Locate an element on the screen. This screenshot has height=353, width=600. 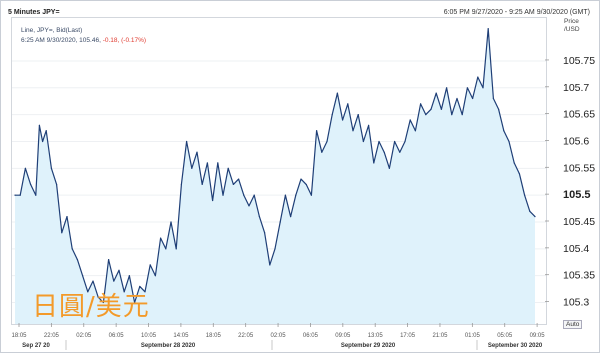
price-axis-header: Price /USD is located at coordinates (572, 26).